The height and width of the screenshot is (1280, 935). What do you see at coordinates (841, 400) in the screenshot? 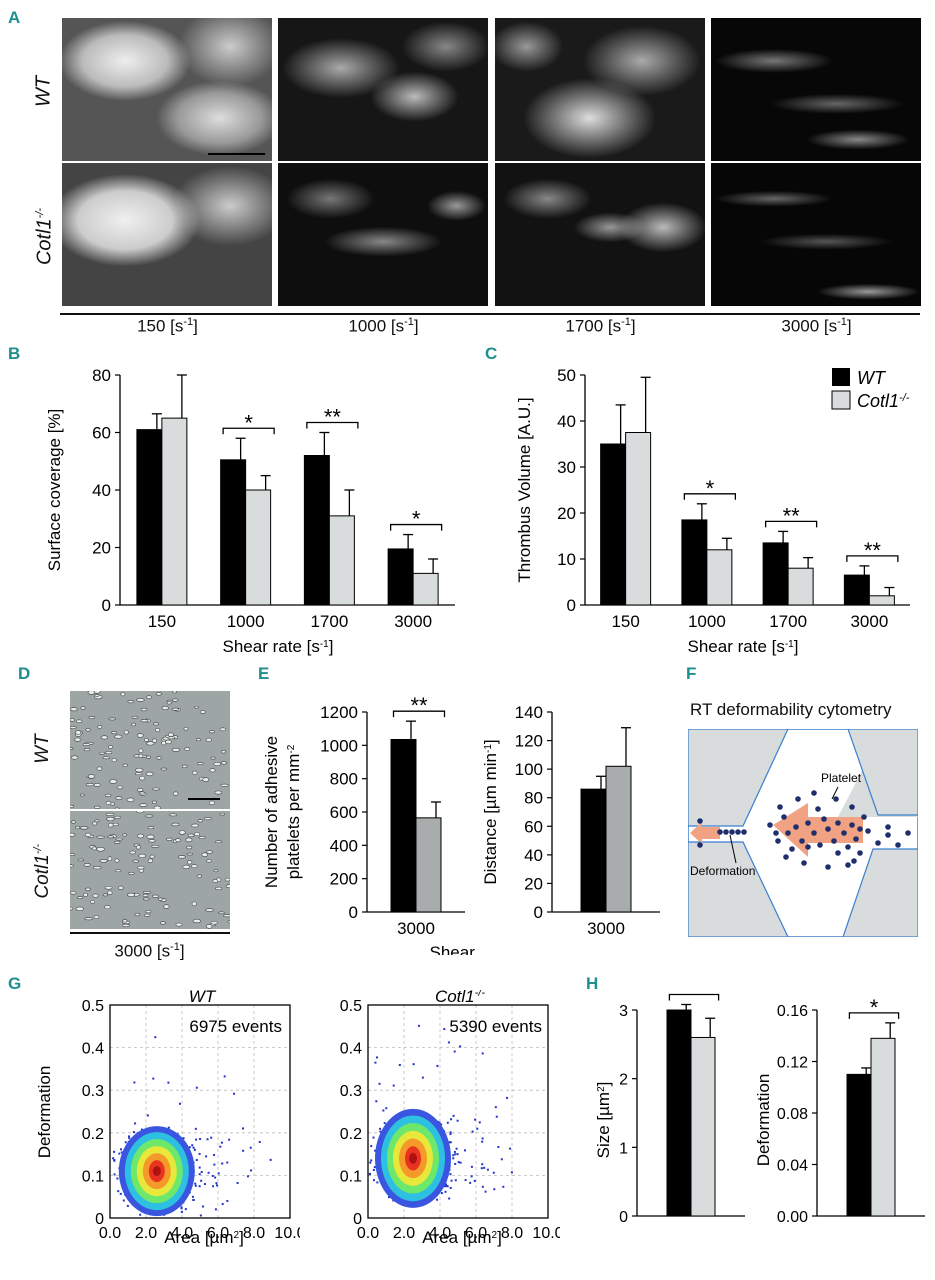
I see `legend-swatch-cotl1` at bounding box center [841, 400].